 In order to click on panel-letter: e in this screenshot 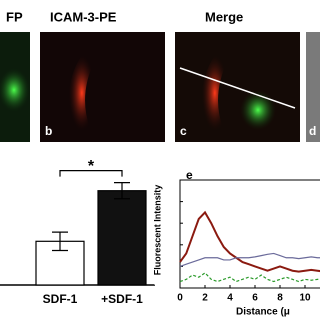, I will do `click(189, 175)`.